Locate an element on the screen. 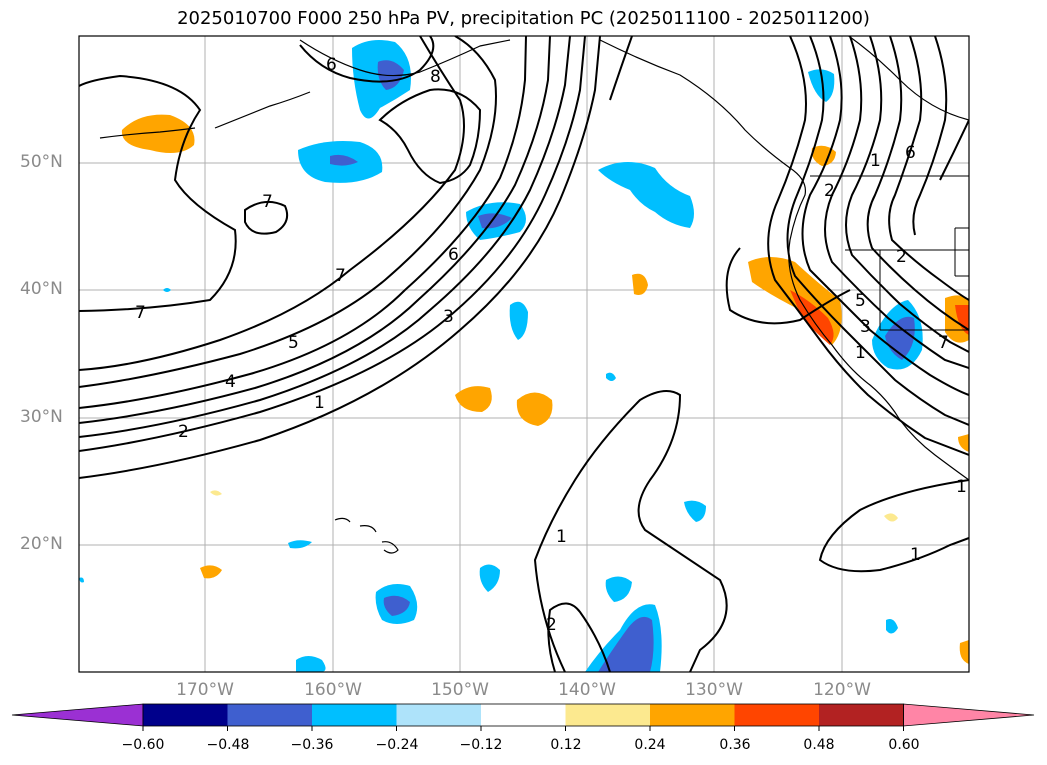 The image size is (1047, 765). colorbar-border is located at coordinates (523, 715).